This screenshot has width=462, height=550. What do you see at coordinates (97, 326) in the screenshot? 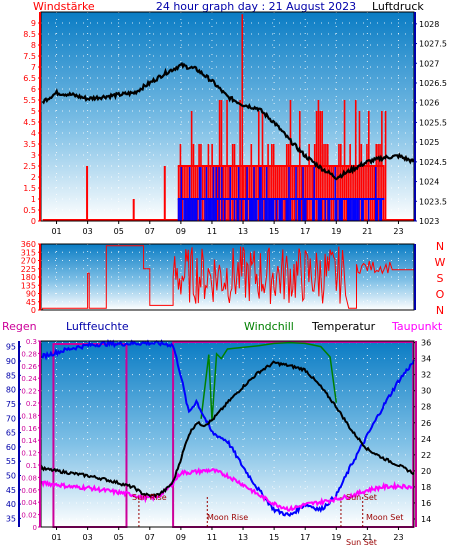
I see `humidity-label: Luftfeuchte` at bounding box center [97, 326].